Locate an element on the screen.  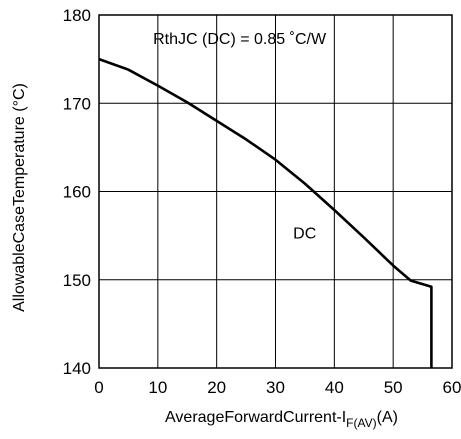
x-tick-label: 20 is located at coordinates (216, 387).